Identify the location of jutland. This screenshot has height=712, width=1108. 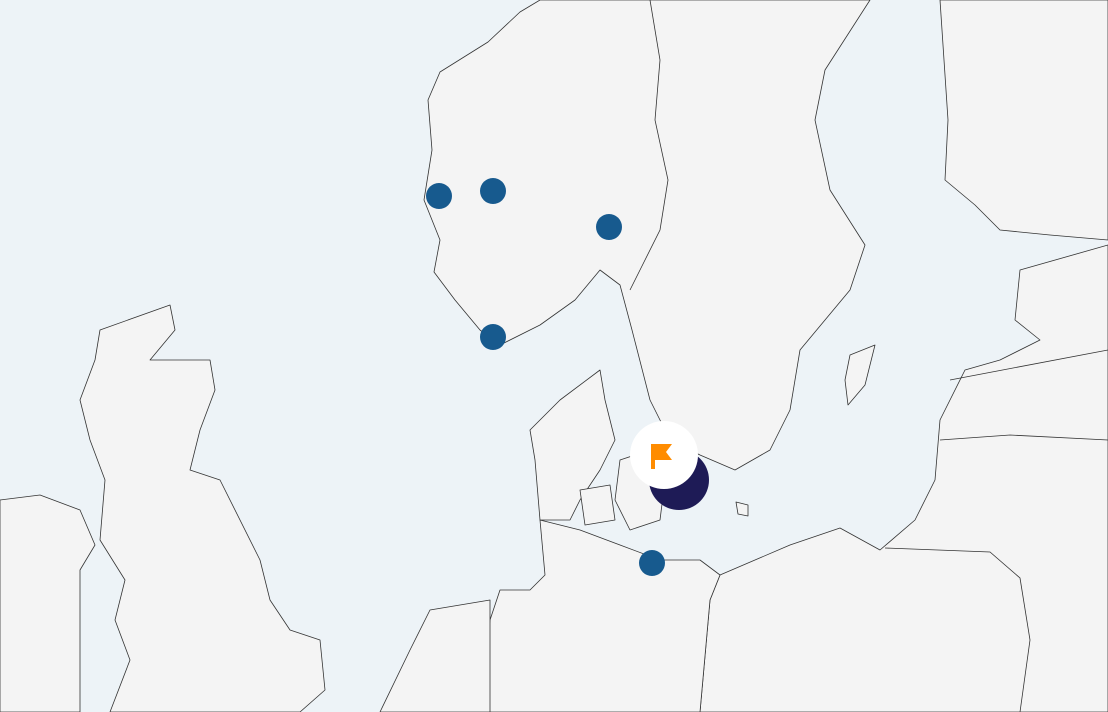
(572, 445).